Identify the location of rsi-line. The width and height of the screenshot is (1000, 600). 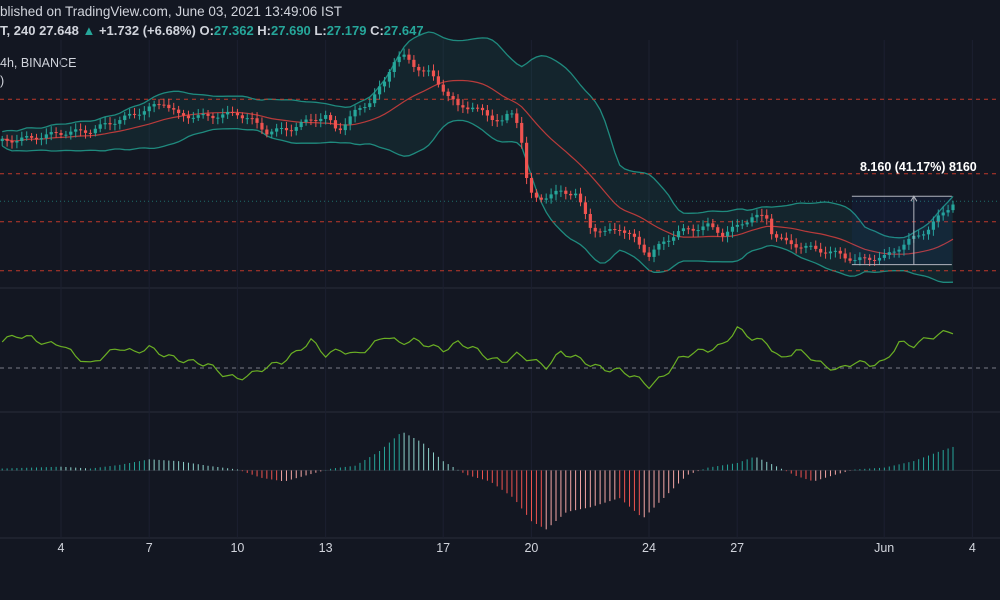
(477, 357).